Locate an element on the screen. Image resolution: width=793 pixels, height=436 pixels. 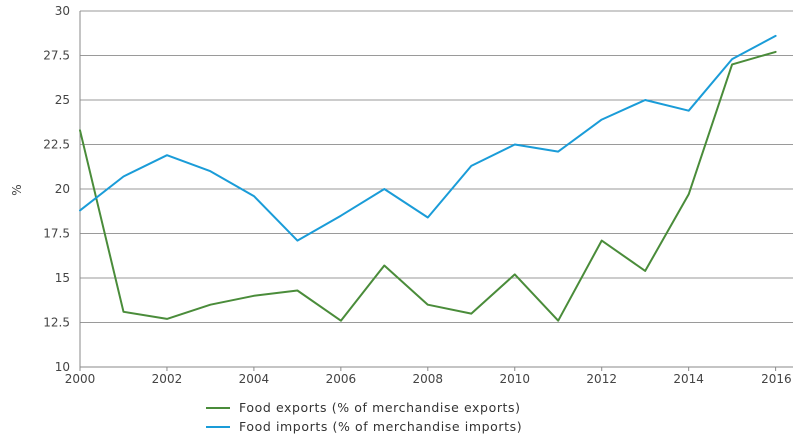
x-tick-label: 2016 is located at coordinates (776, 379).